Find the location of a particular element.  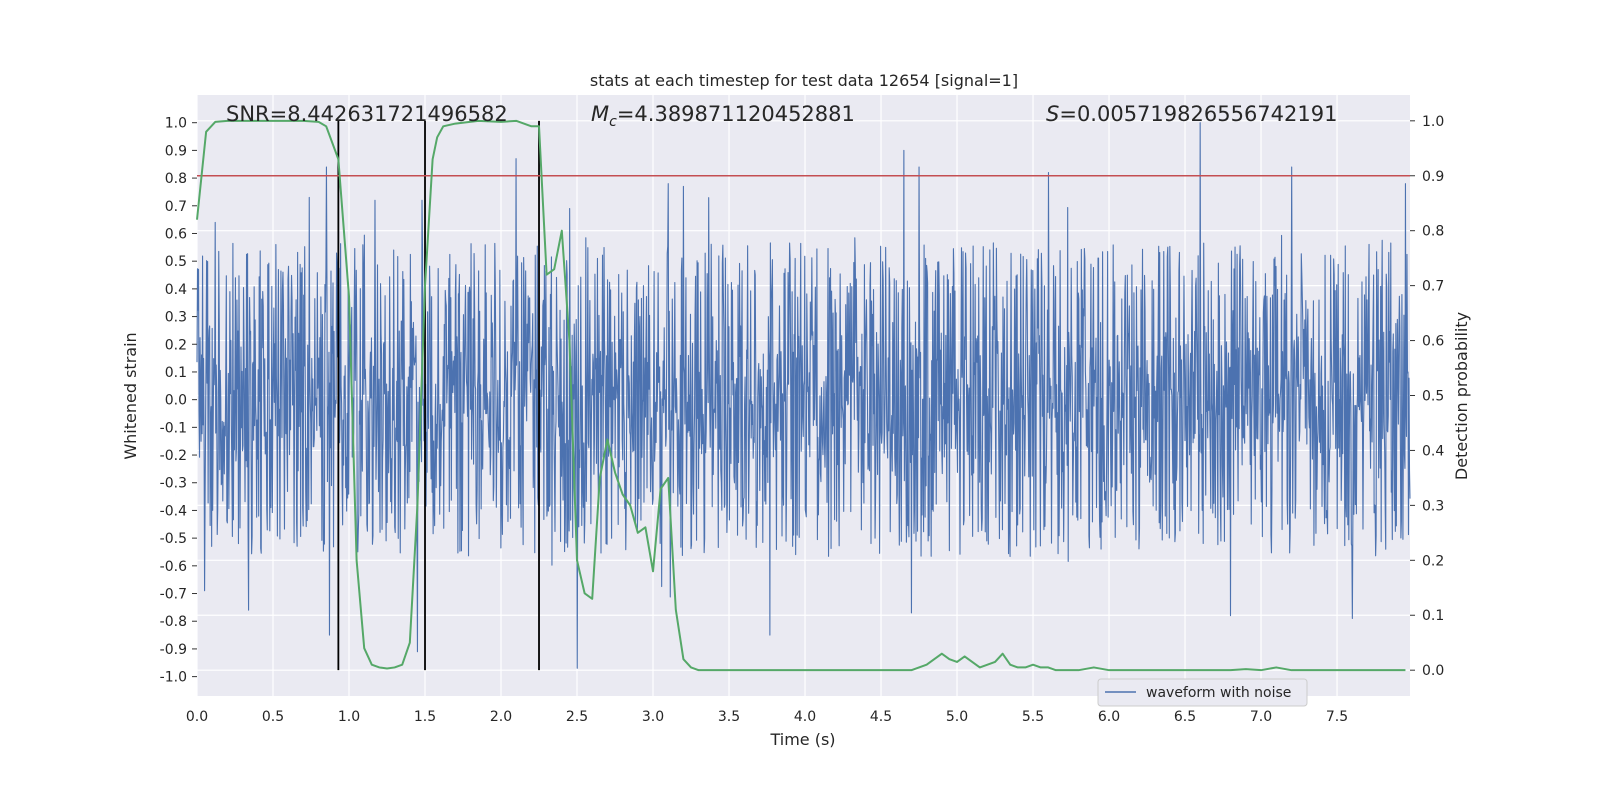

x-tick-label: 6.0 is located at coordinates (1109, 717).